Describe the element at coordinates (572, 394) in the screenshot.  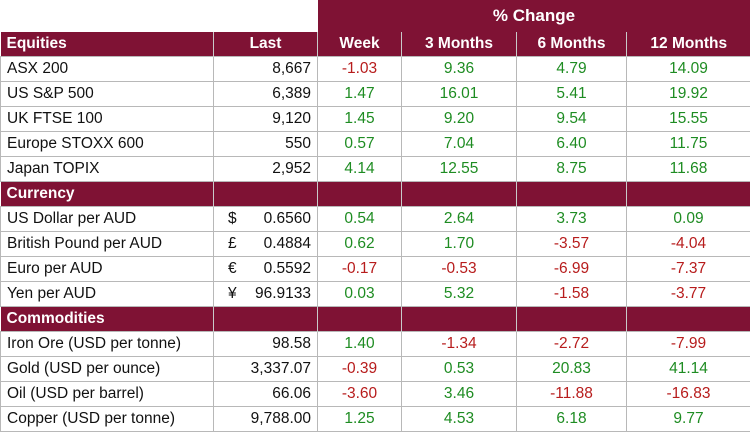
I see `change-m6: -11.88` at that location.